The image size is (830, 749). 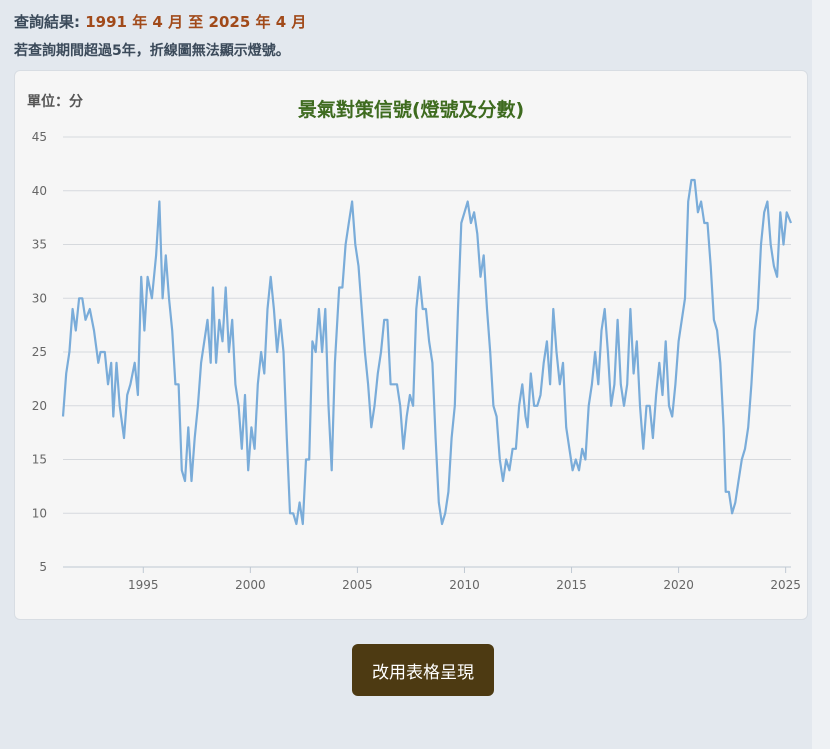 I want to click on table-view-button: 改用表格呈現, so click(x=423, y=670).